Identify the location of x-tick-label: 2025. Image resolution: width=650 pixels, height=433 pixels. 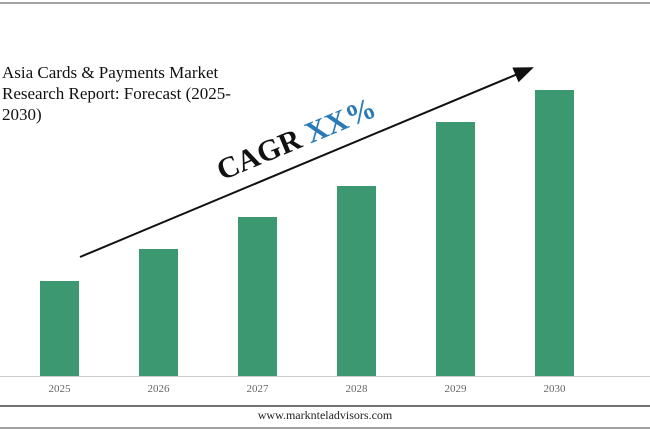
(60, 389).